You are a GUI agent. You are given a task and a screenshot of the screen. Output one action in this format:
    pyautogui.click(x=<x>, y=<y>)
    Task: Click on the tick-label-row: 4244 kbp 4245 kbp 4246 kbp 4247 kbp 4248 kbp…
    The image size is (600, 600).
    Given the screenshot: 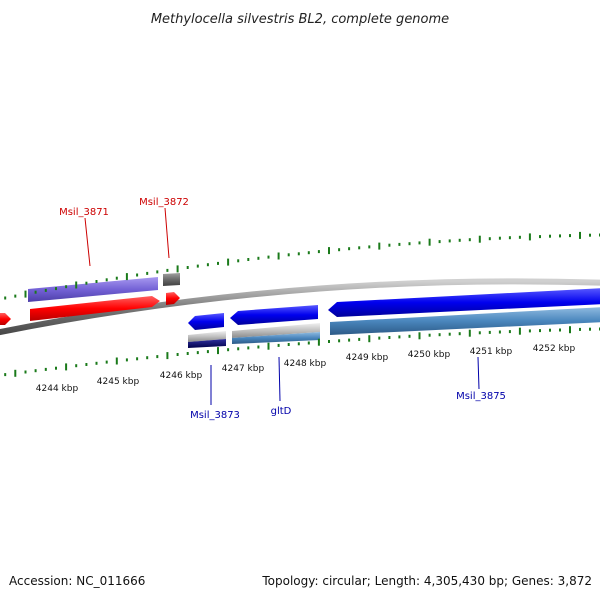 What is the action you would take?
    pyautogui.click(x=306, y=369)
    